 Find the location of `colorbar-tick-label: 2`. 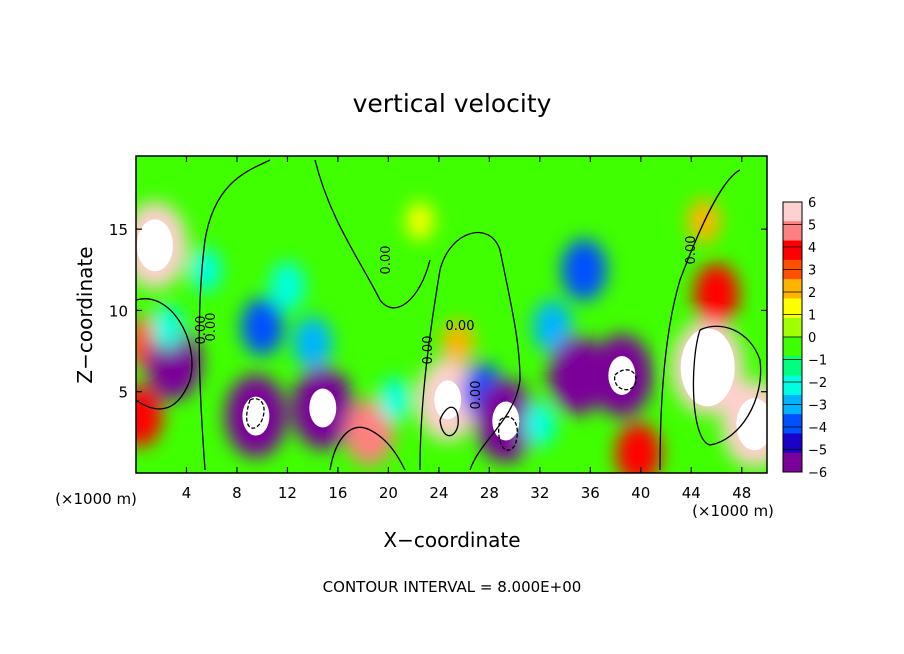

colorbar-tick-label: 2 is located at coordinates (812, 293).